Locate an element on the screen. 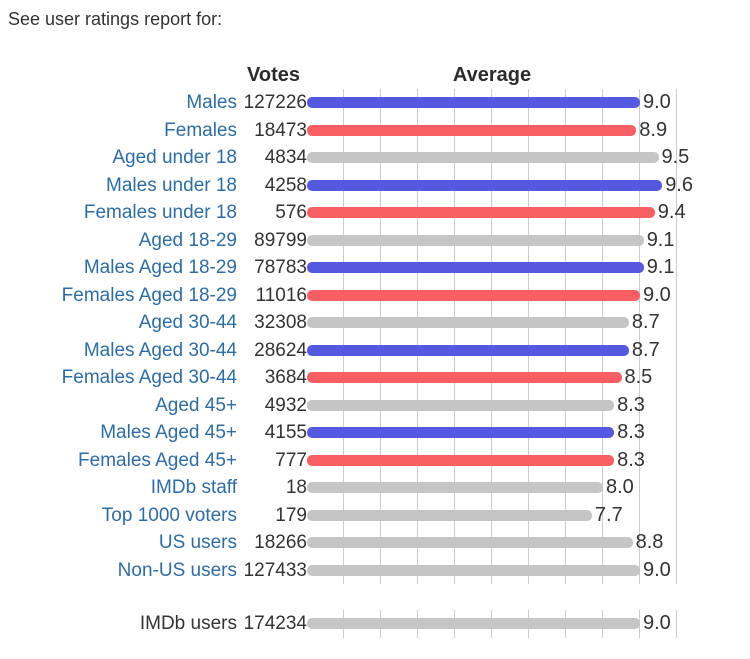 The image size is (750, 659). demographic-row: IMDb staff 18 8.0 is located at coordinates (375, 488).